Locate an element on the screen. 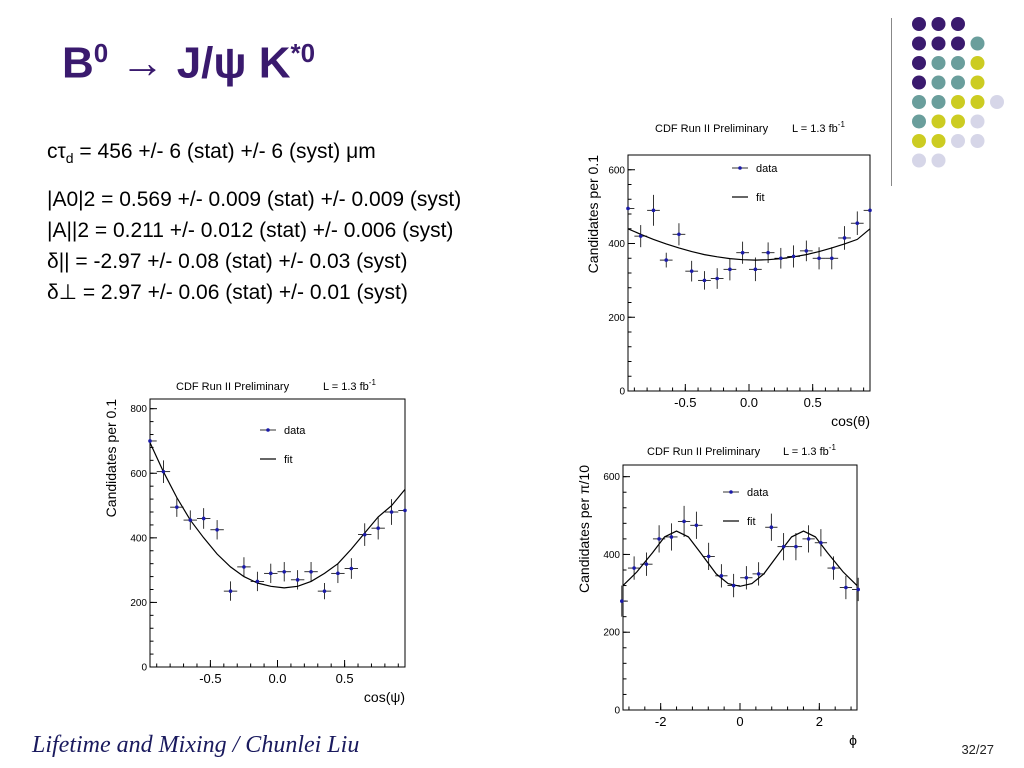 The height and width of the screenshot is (768, 1024). ctau-value: = 456 +/- 6 (stat) +/- 6 (syst) μm is located at coordinates (224, 151).